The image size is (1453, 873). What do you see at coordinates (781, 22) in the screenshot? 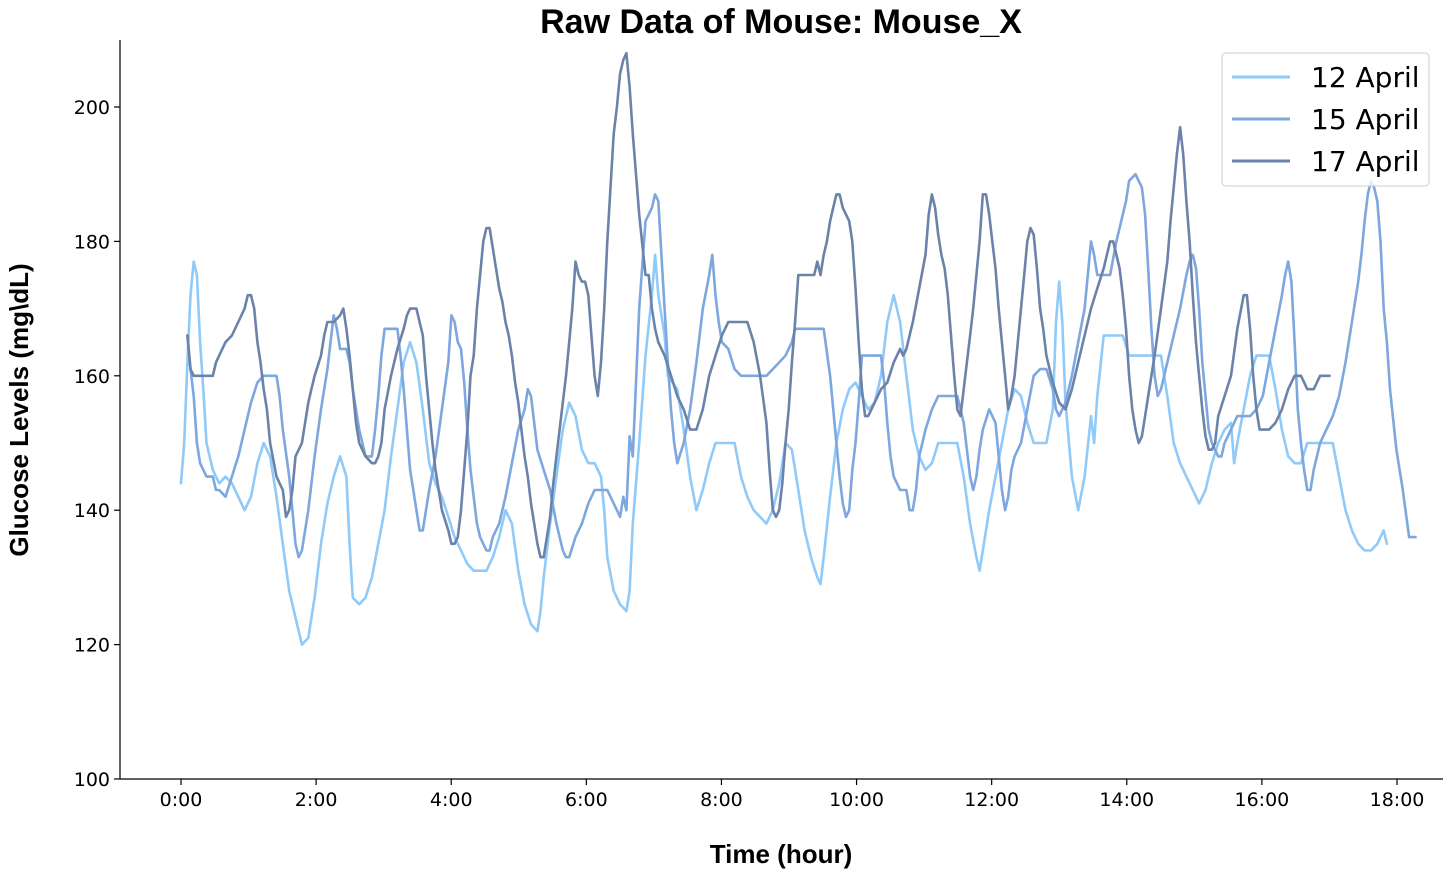
I see `chart-title: Raw Data of Mouse: Mouse_X` at bounding box center [781, 22].